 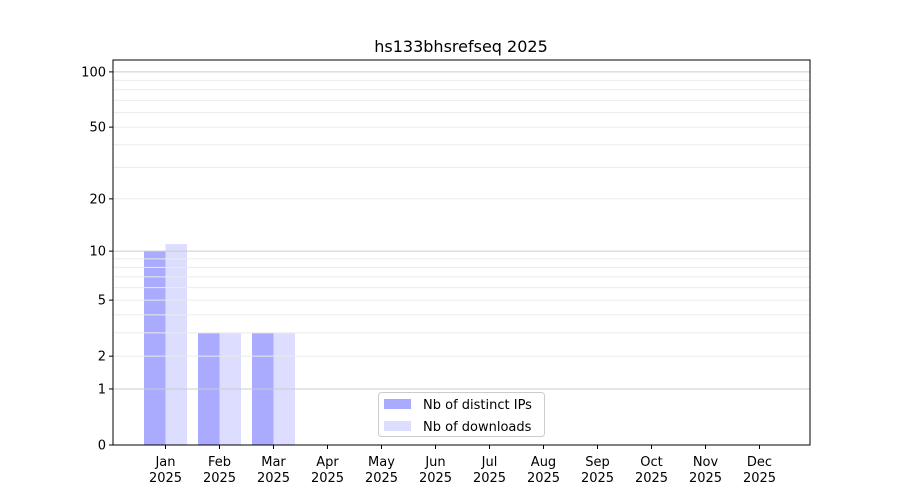 What do you see at coordinates (489, 462) in the screenshot?
I see `x-tick-label: Jul` at bounding box center [489, 462].